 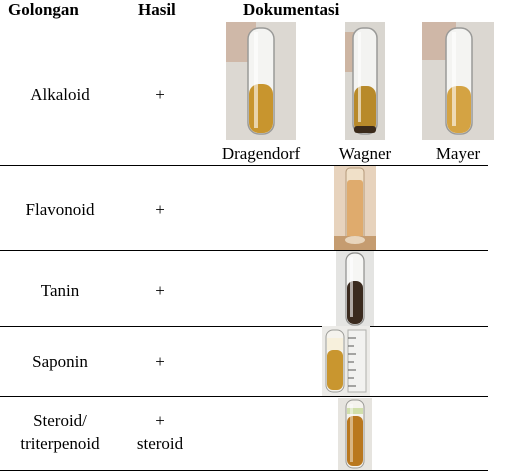 I want to click on row-alkaloid-hasil: +, so click(x=160, y=94).